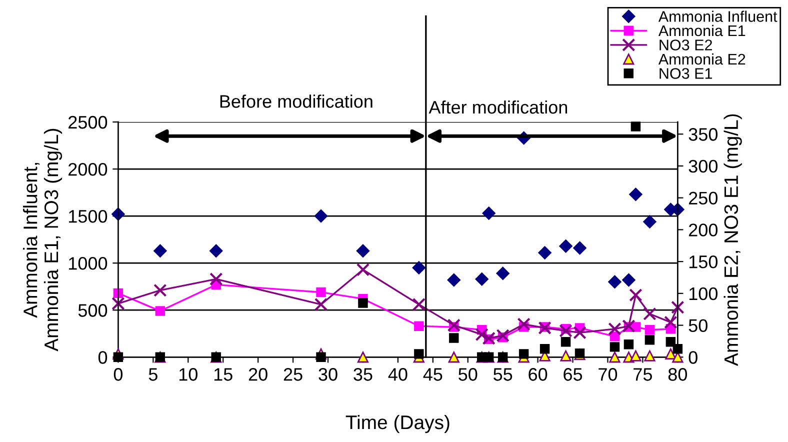  What do you see at coordinates (573, 374) in the screenshot?
I see `x-tick-label: 65` at bounding box center [573, 374].